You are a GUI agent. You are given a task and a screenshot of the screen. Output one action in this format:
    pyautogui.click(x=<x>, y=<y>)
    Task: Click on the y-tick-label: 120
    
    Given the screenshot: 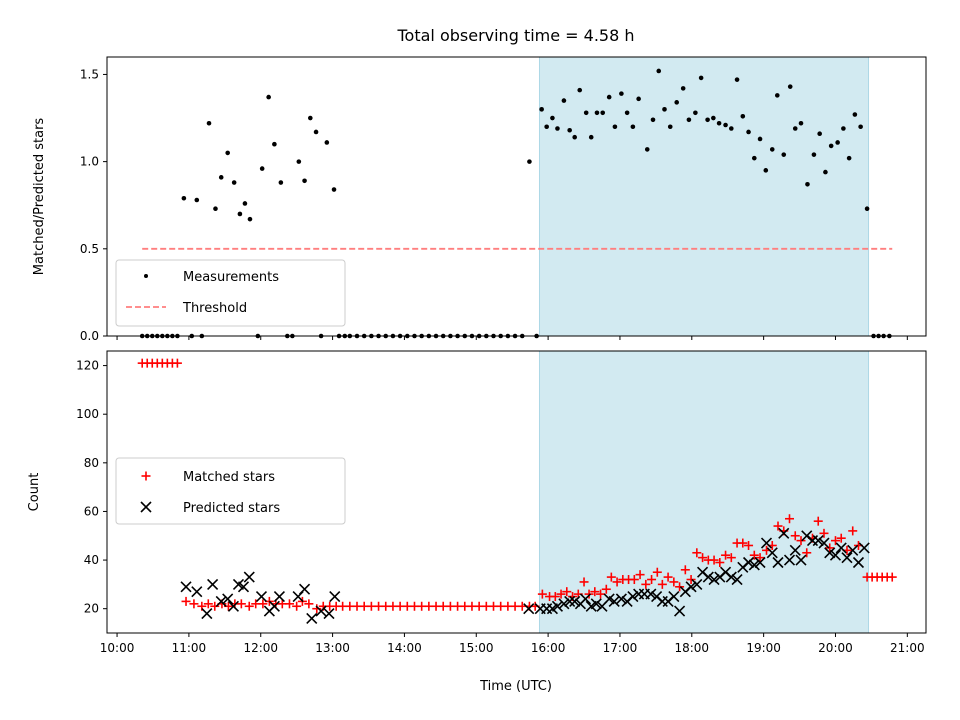 What is the action you would take?
    pyautogui.click(x=87, y=366)
    